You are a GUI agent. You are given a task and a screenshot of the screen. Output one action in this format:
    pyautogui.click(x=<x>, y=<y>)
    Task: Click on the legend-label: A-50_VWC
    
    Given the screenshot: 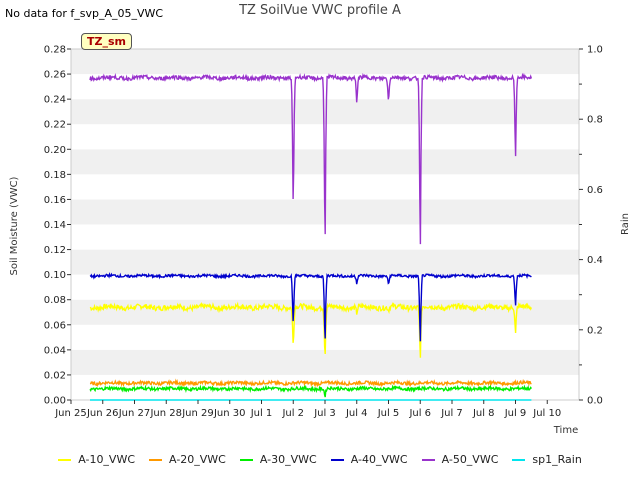 What is the action you would take?
    pyautogui.click(x=470, y=459)
    